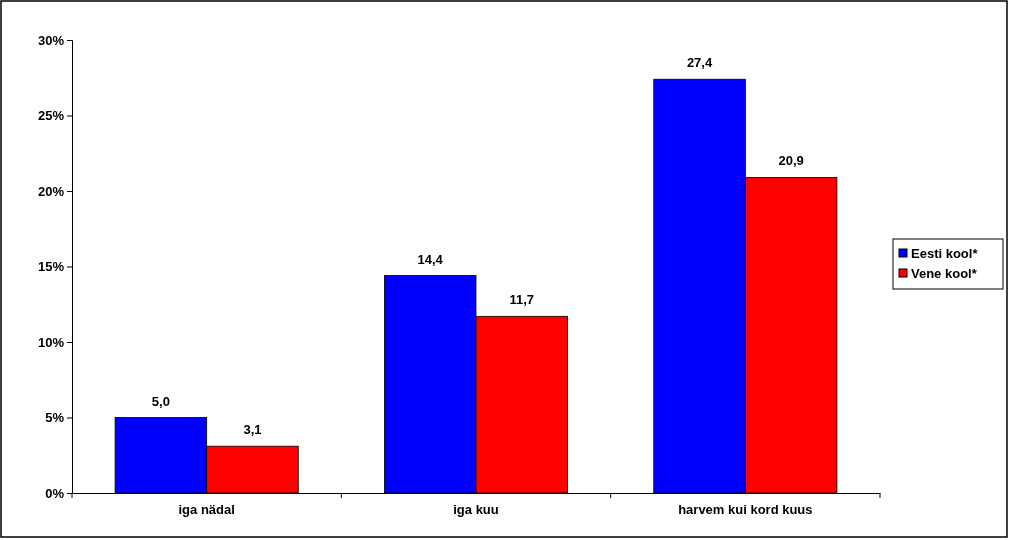  What do you see at coordinates (206, 510) in the screenshot?
I see `x-tick-label: iga nädal` at bounding box center [206, 510].